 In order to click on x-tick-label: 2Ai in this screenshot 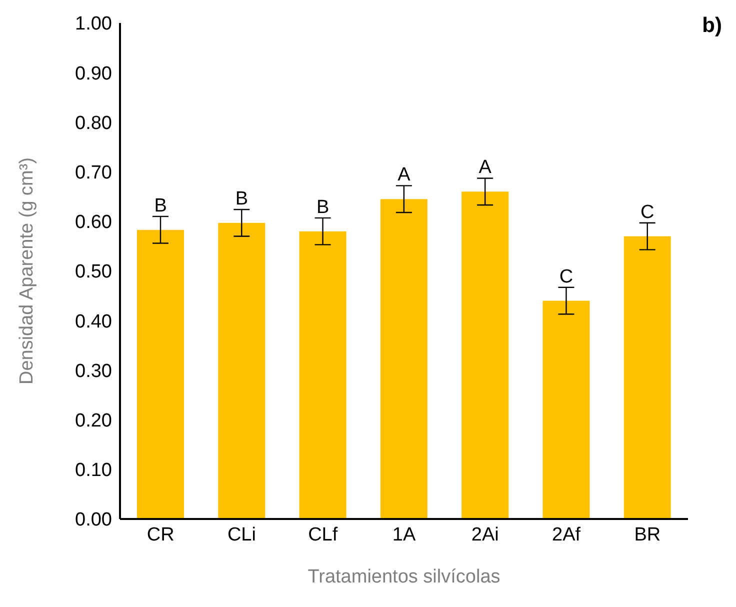, I will do `click(485, 535)`.